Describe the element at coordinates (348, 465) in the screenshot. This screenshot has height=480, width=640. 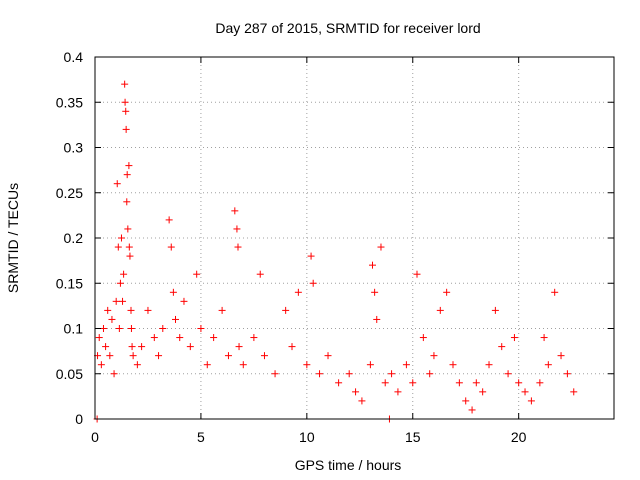
I see `x-axis-label: GPS time / hours` at that location.